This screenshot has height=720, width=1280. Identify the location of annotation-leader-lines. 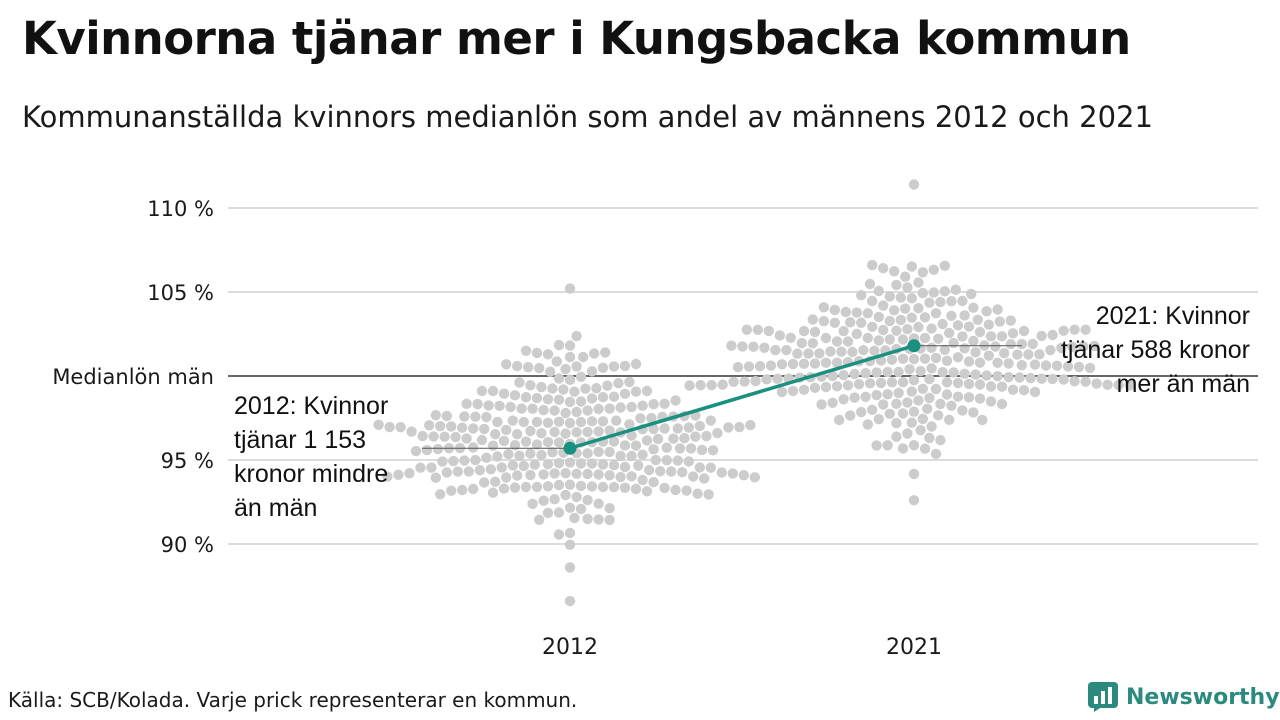
(722, 397).